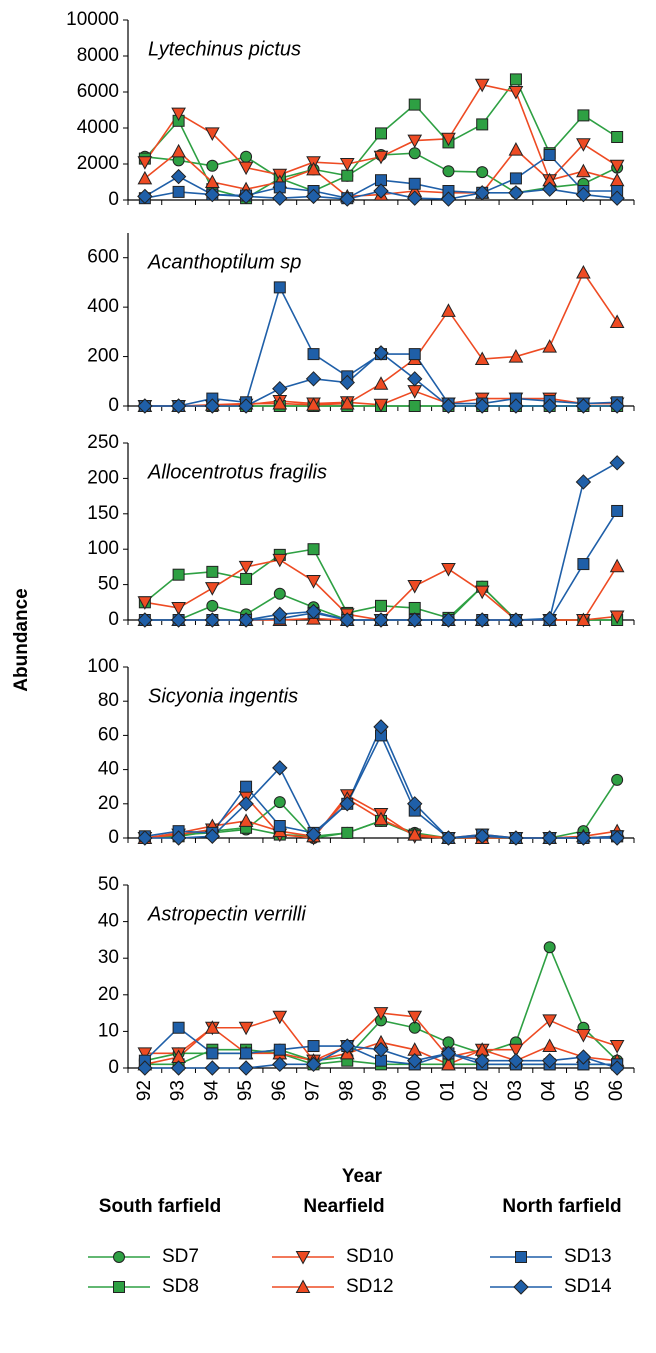 This screenshot has height=1353, width=656. Describe the element at coordinates (223, 696) in the screenshot. I see `panel-title: Sicyonia ingentis` at that location.